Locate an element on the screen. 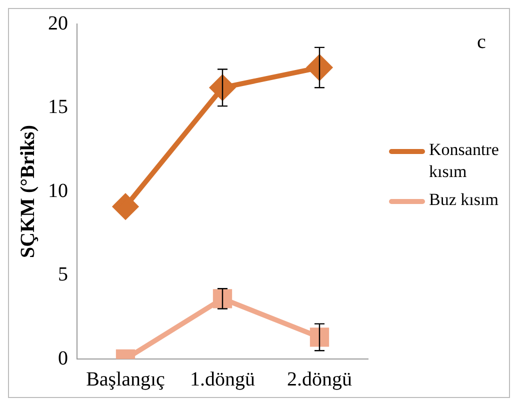  text: c is located at coordinates (481, 42).